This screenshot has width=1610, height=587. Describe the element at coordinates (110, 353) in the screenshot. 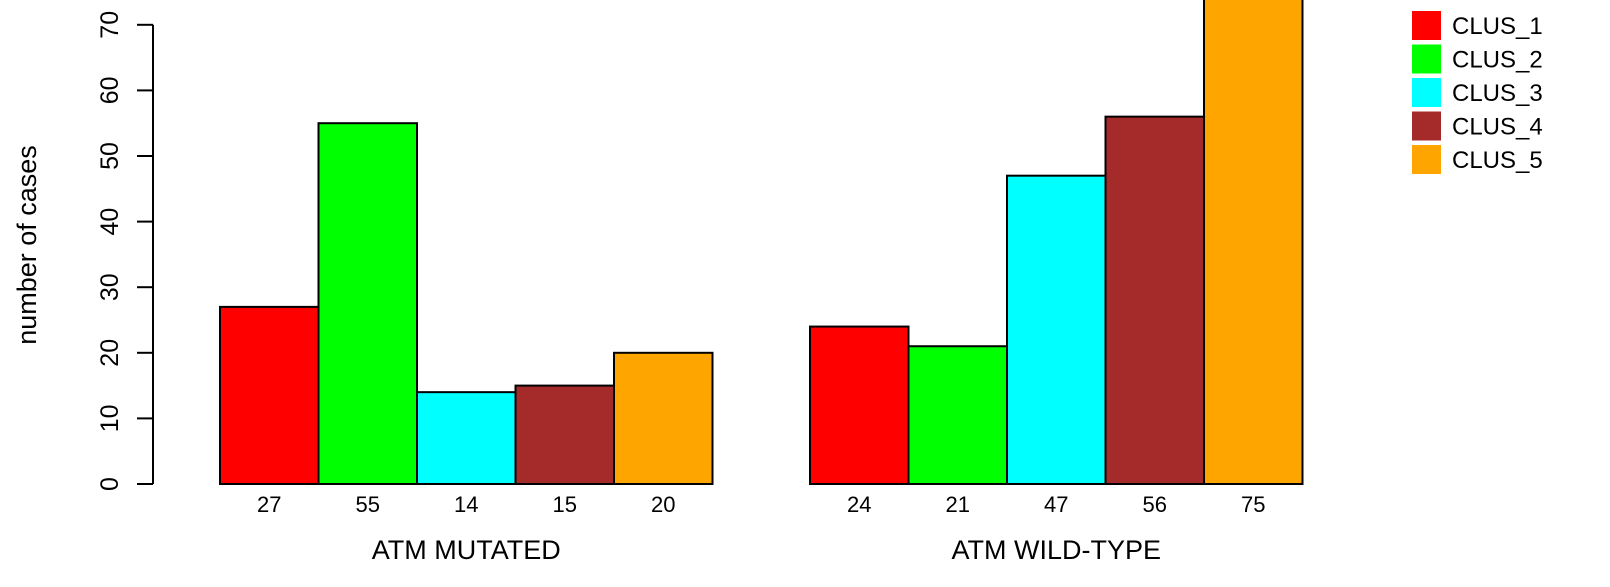

I see `y-tick-label: 20` at that location.